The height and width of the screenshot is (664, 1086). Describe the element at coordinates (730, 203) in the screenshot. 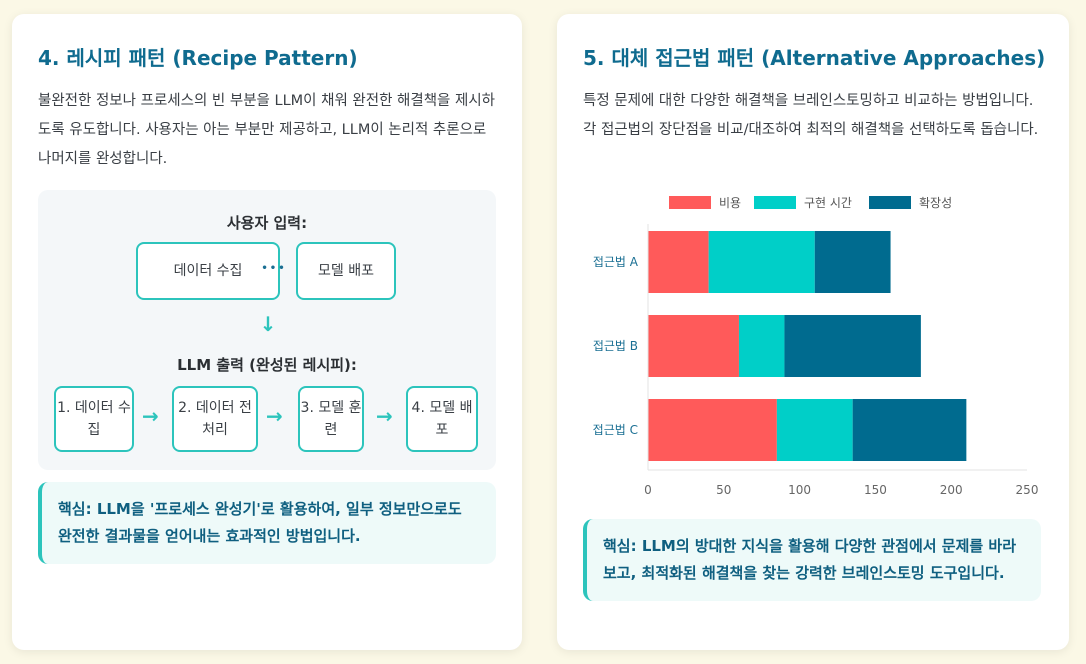

I see `legend-label: 비용` at that location.